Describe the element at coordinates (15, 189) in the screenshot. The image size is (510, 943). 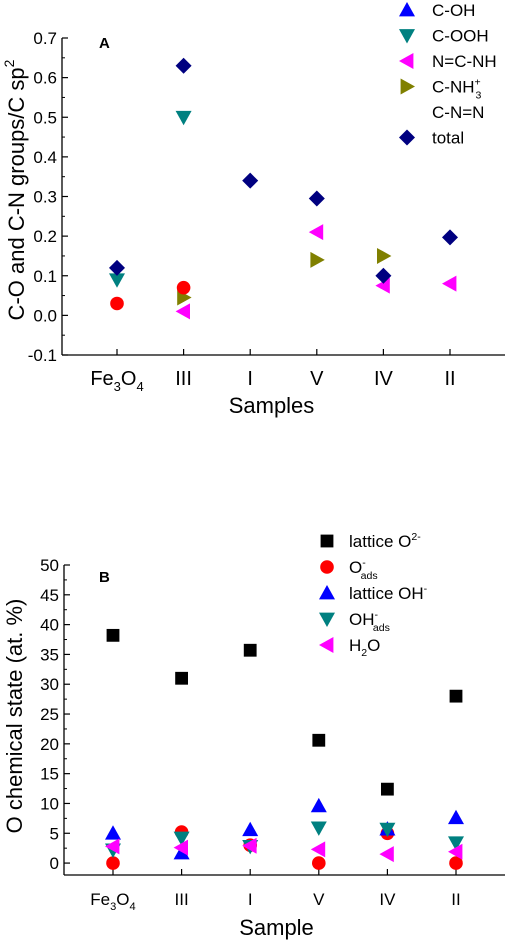
I see `y-axis-title: C-O and C-N groups/C sp2` at that location.